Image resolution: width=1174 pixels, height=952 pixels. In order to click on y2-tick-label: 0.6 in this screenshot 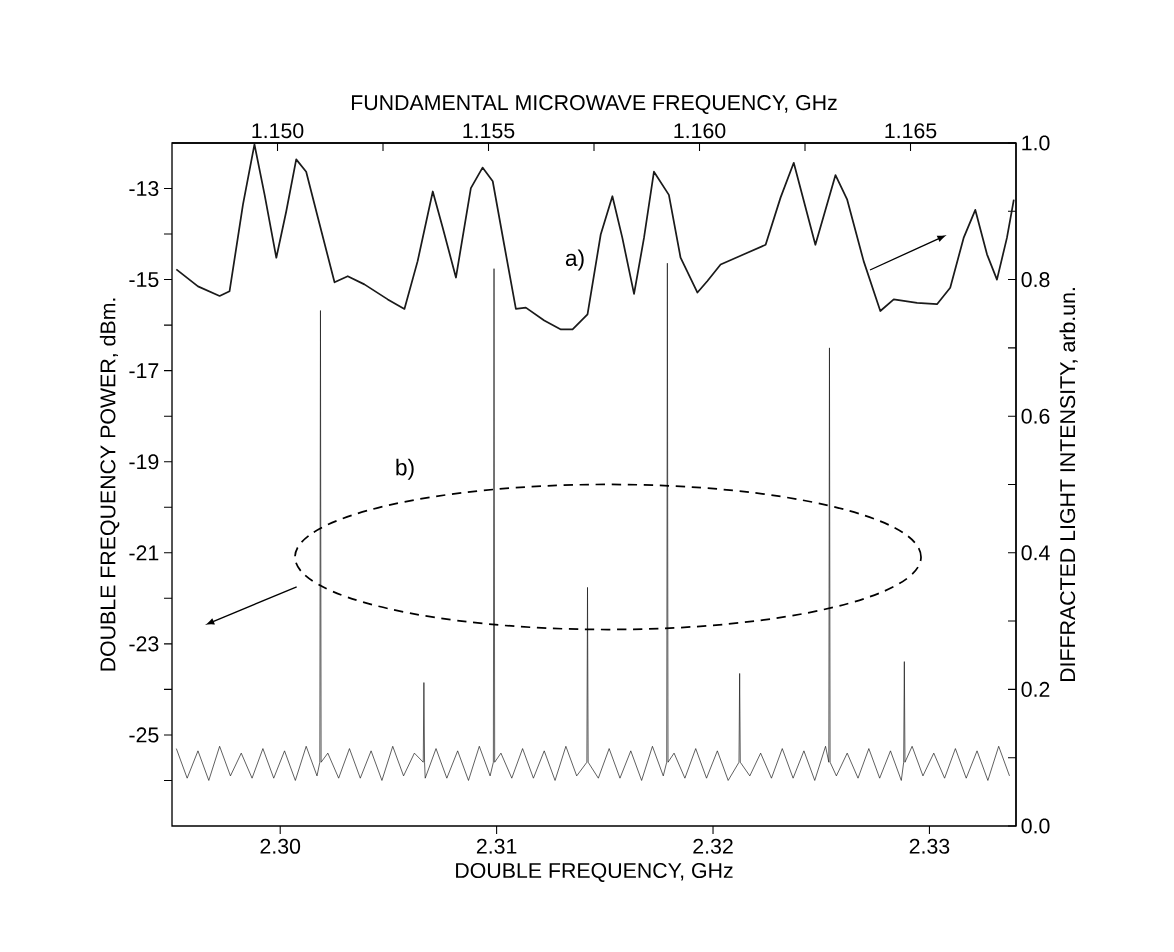, I will do `click(1035, 416)`.